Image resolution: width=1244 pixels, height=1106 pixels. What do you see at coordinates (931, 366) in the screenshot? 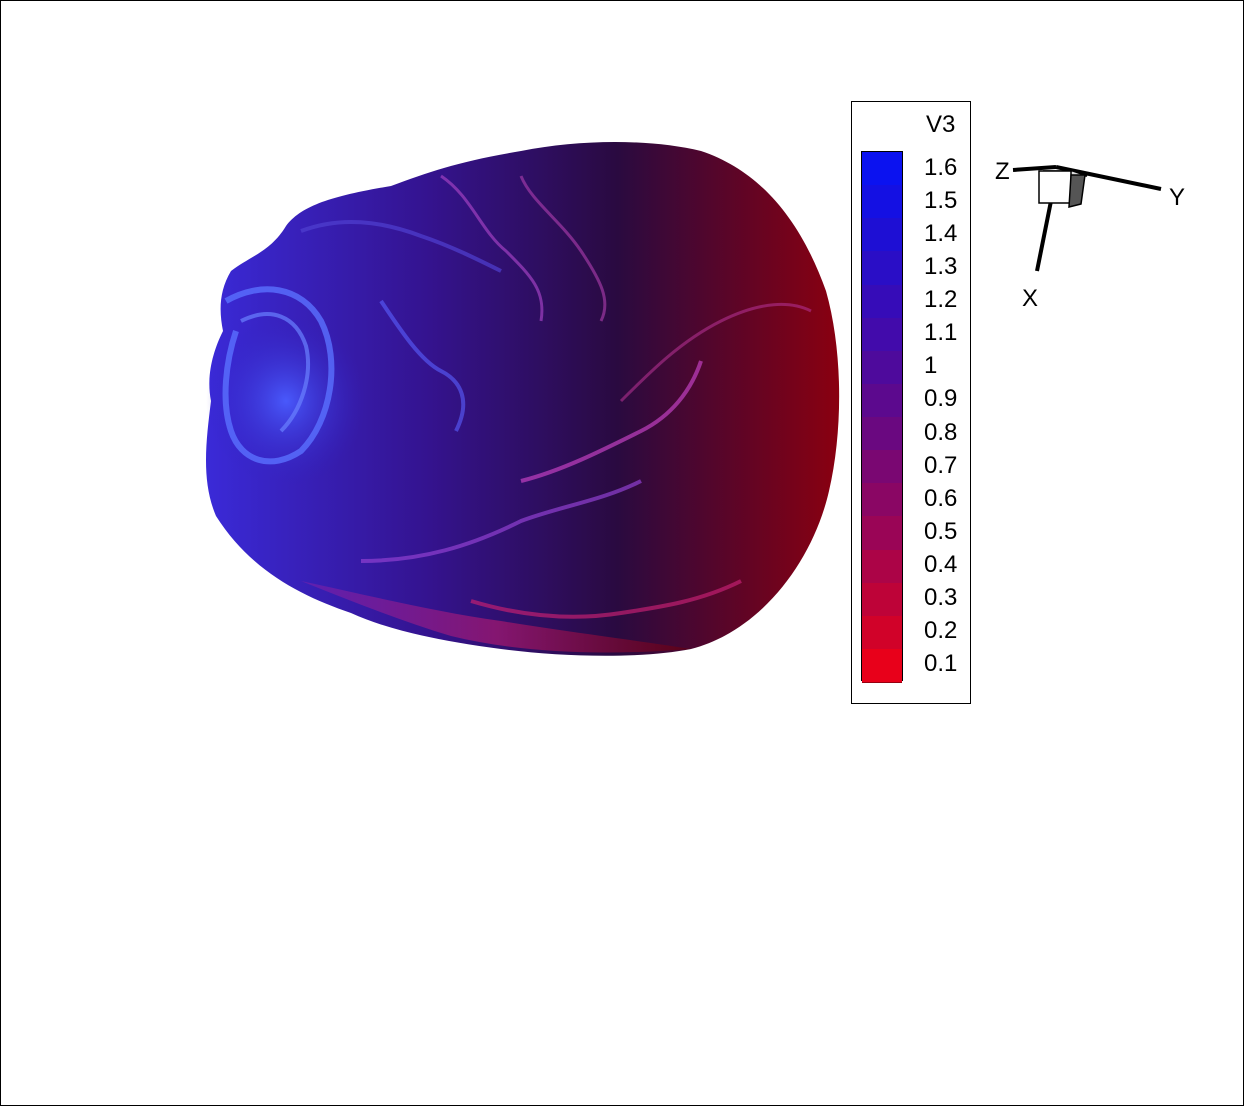
I see `legend-tick-label: 1` at bounding box center [931, 366].